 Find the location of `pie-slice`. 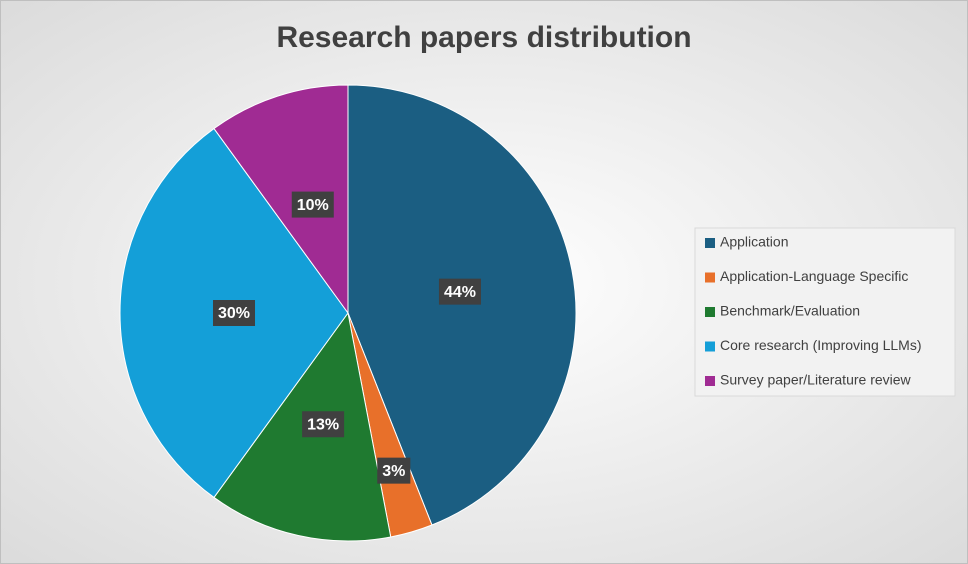

pie-slice is located at coordinates (281, 199).